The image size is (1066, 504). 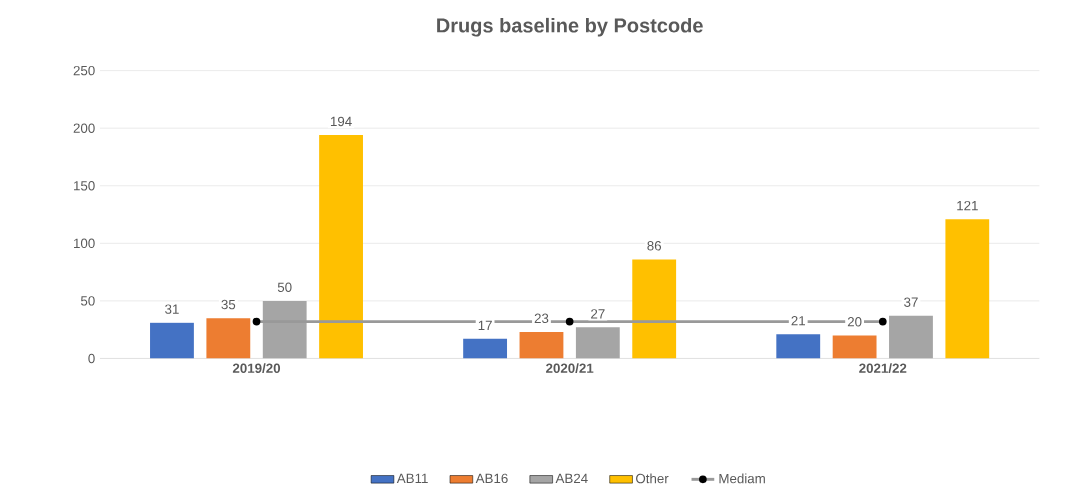 I want to click on data-label: 86, so click(x=654, y=246).